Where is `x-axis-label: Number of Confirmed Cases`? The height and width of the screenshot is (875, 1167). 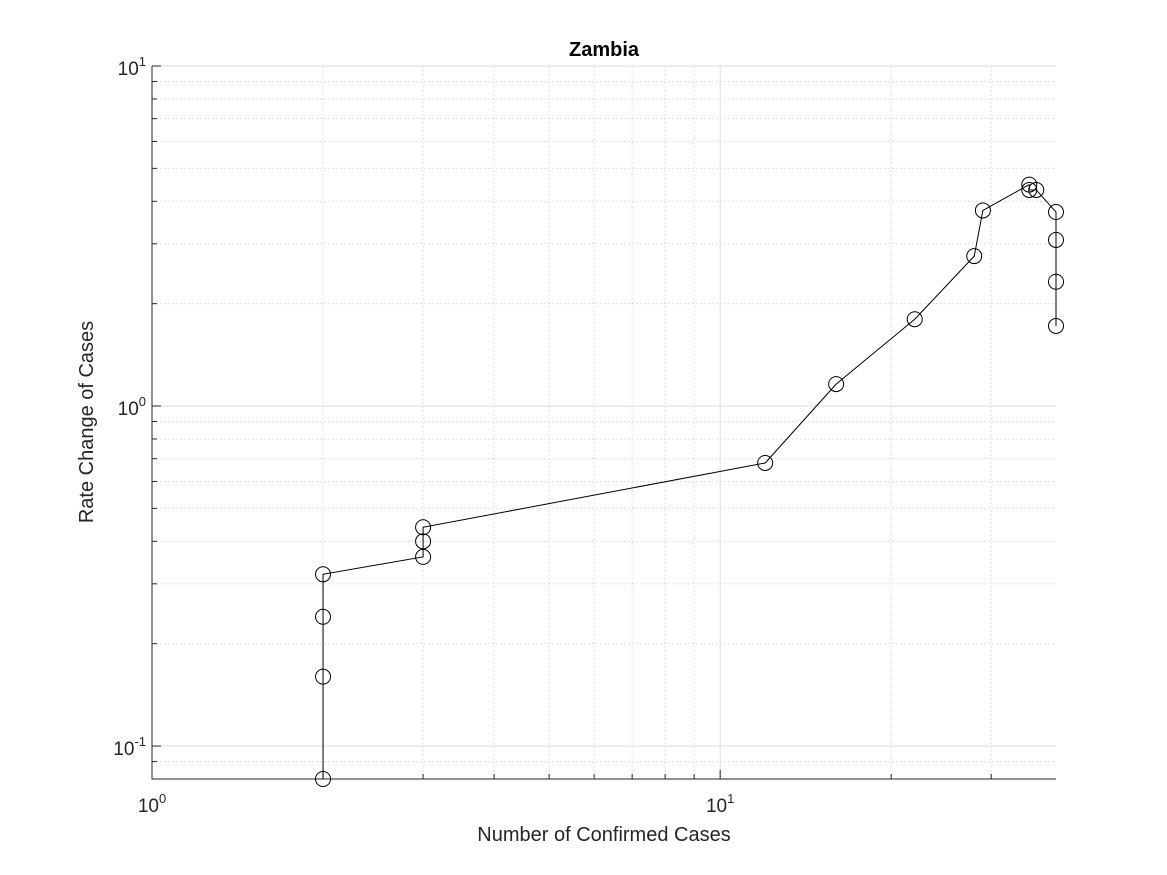 x-axis-label: Number of Confirmed Cases is located at coordinates (603, 835).